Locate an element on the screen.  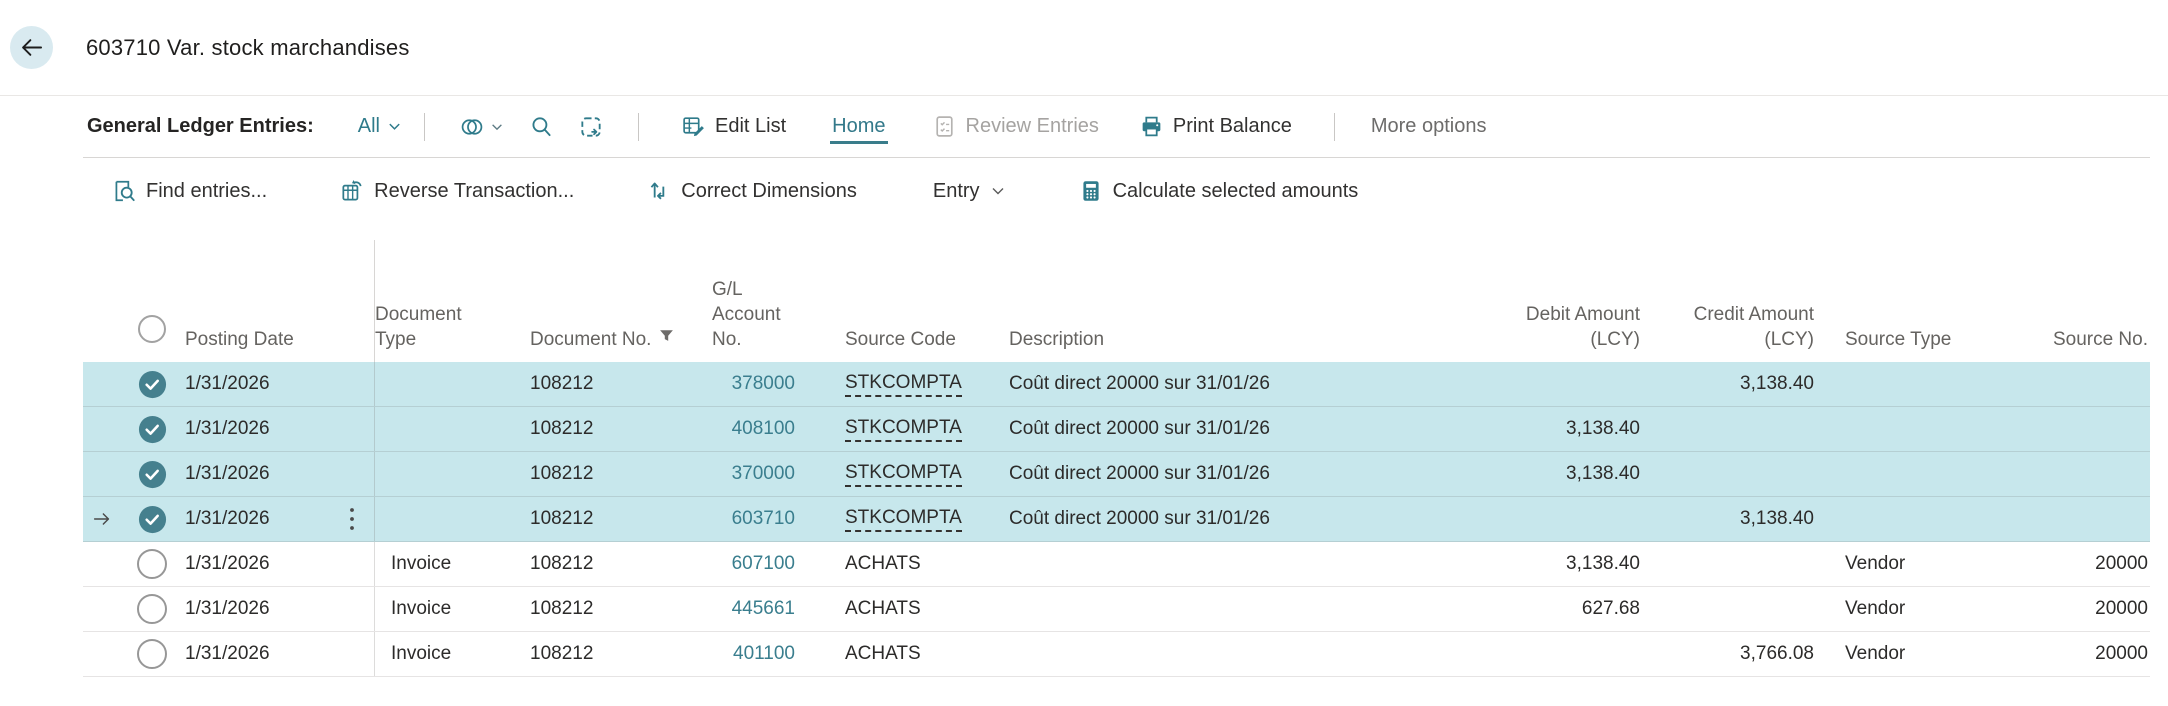
cell-credit-amount: 3,138.40 is located at coordinates (1777, 383).